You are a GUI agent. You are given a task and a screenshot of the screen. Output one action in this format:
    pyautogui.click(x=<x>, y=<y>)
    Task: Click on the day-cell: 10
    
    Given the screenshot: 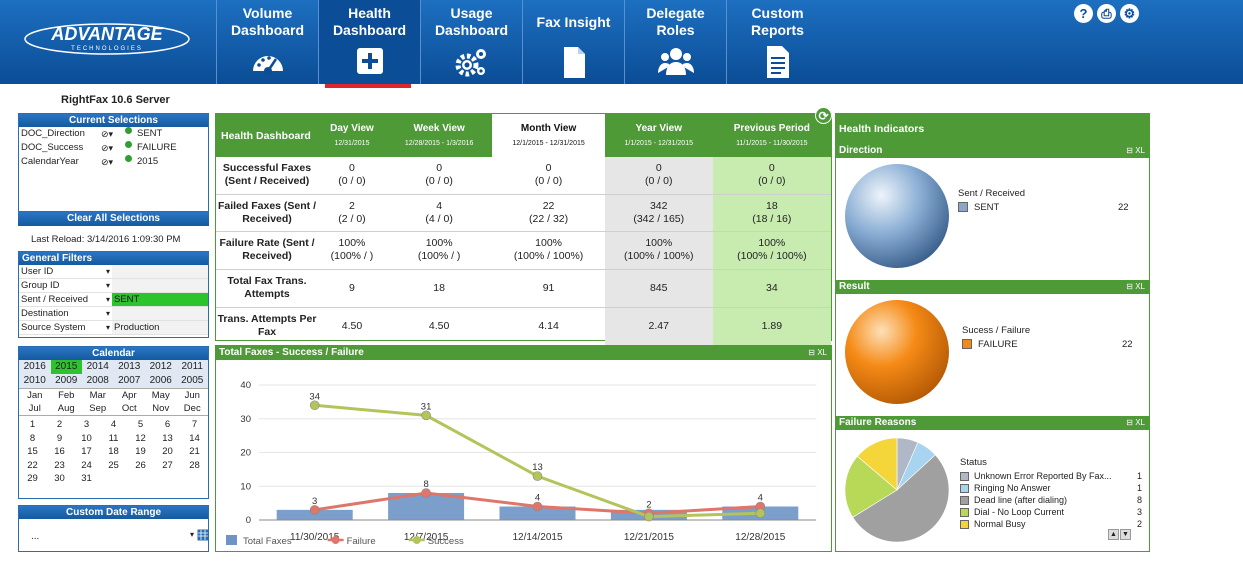 What is the action you would take?
    pyautogui.click(x=86, y=438)
    